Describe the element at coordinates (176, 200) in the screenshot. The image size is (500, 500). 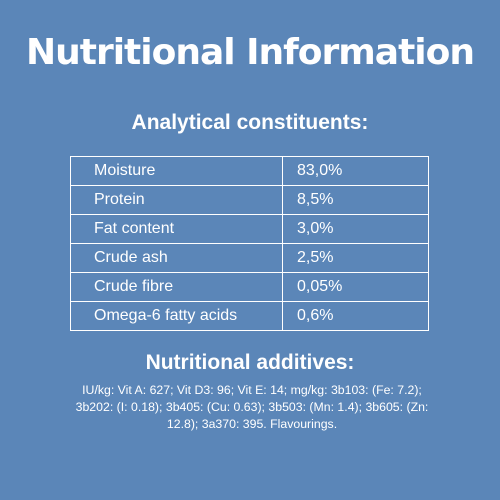
I see `constituent-name: Protein` at that location.